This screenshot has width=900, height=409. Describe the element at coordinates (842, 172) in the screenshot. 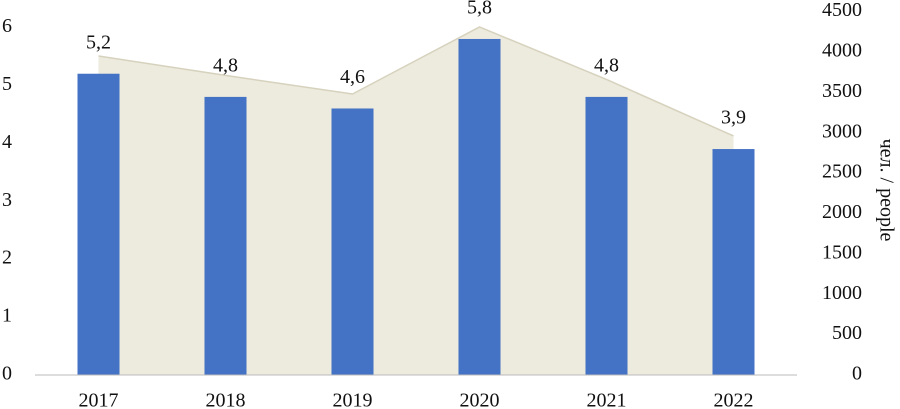

I see `y2-tick-label: 2500` at that location.